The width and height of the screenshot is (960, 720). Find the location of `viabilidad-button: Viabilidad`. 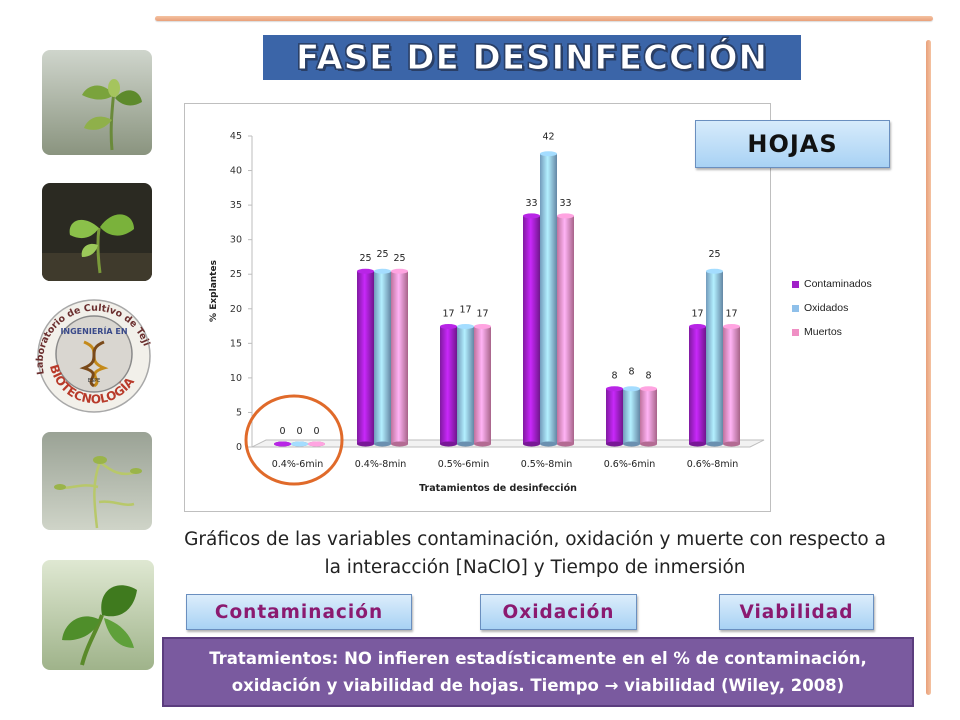

viabilidad-button: Viabilidad is located at coordinates (796, 612).